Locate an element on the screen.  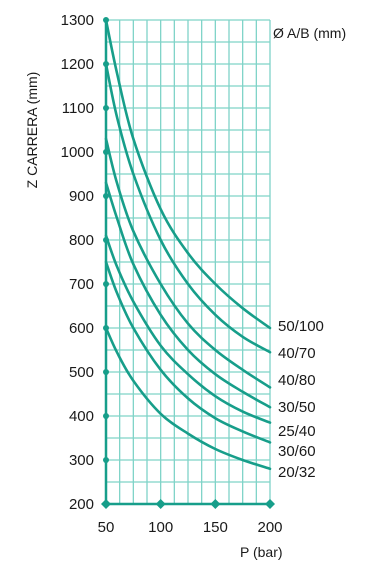
series-label-40-70: 40/70 is located at coordinates (297, 353).